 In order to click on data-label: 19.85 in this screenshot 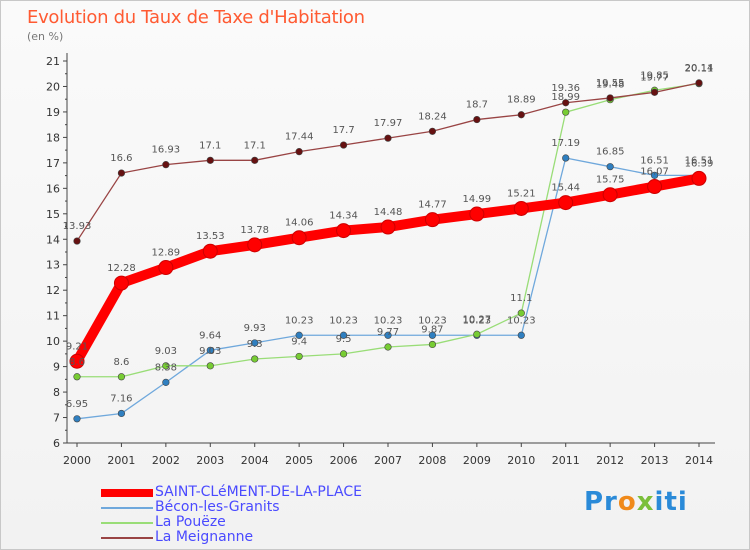, I will do `click(654, 75)`.